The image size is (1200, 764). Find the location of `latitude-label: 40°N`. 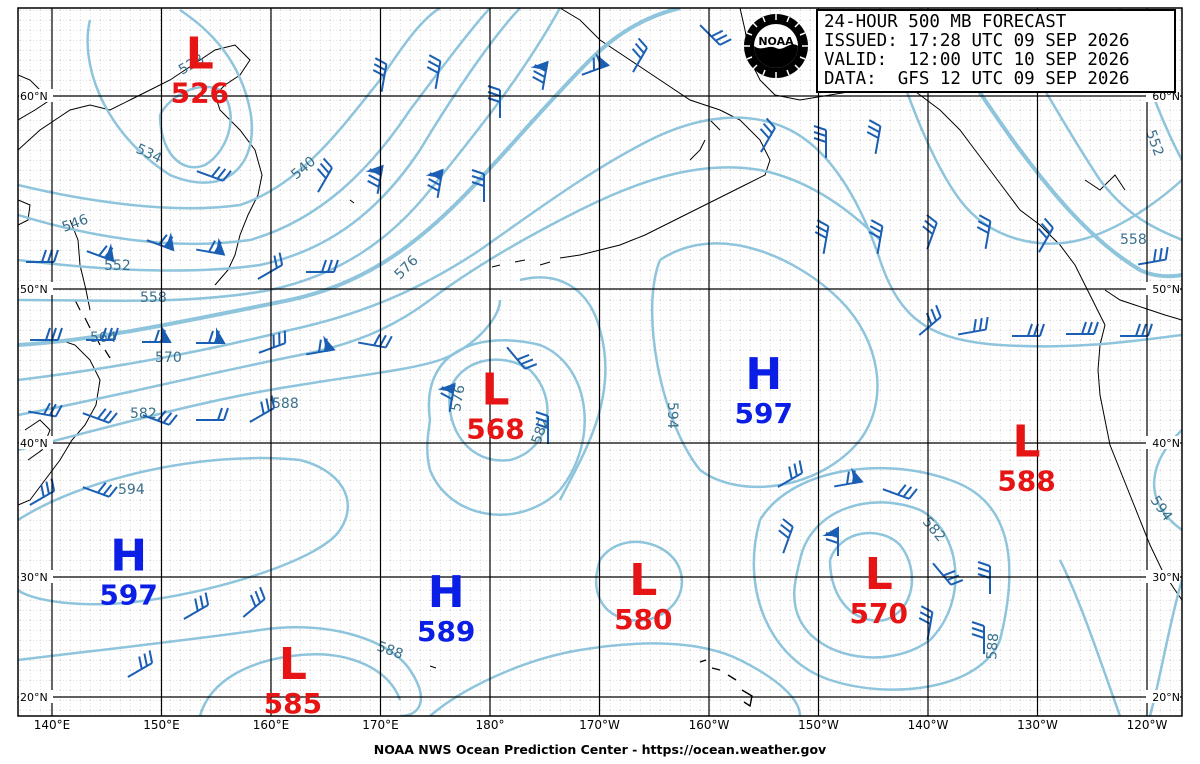

latitude-label: 40°N is located at coordinates (34, 443).